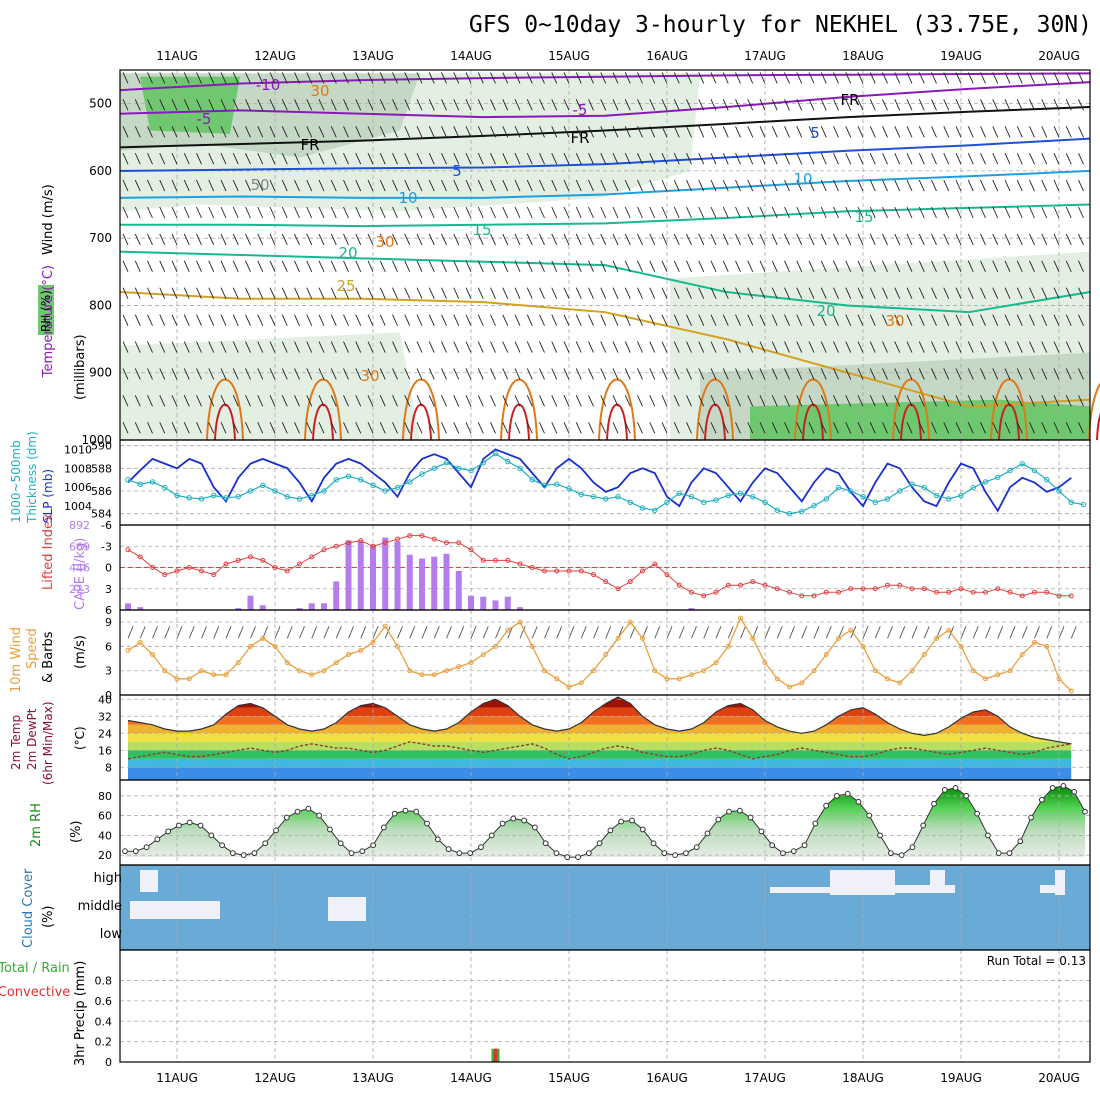 Image resolution: width=1100 pixels, height=1100 pixels. What do you see at coordinates (46, 310) in the screenshot?
I see `rh-legend-swatch` at bounding box center [46, 310].